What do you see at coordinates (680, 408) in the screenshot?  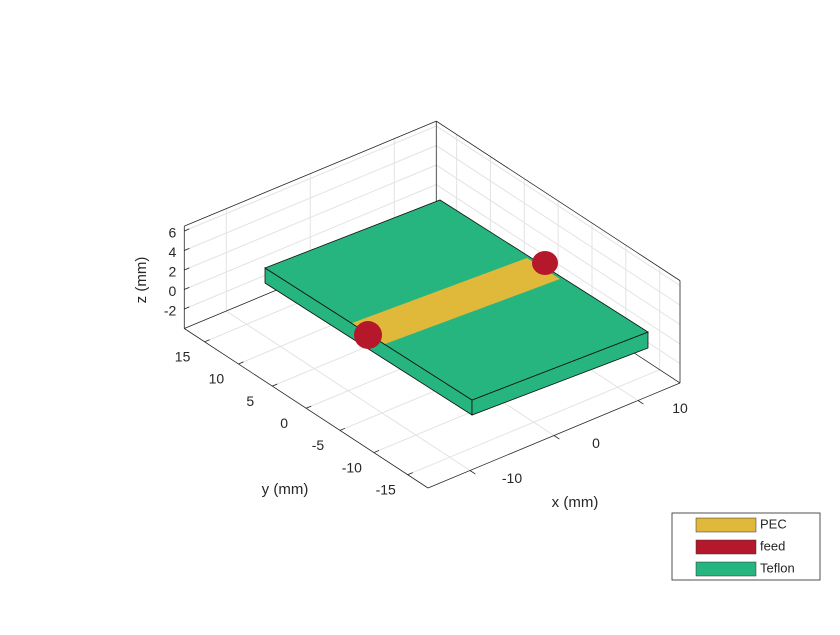 I see `x-tick-label: 10` at bounding box center [680, 408].